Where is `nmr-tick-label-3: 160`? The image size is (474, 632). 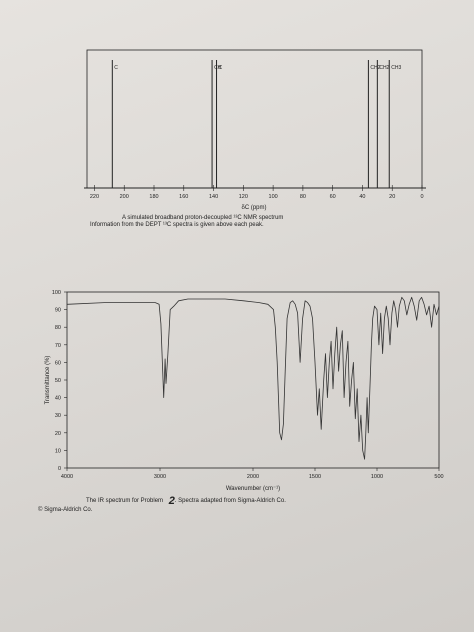
nmr-tick-label-3: 160 is located at coordinates (183, 197).